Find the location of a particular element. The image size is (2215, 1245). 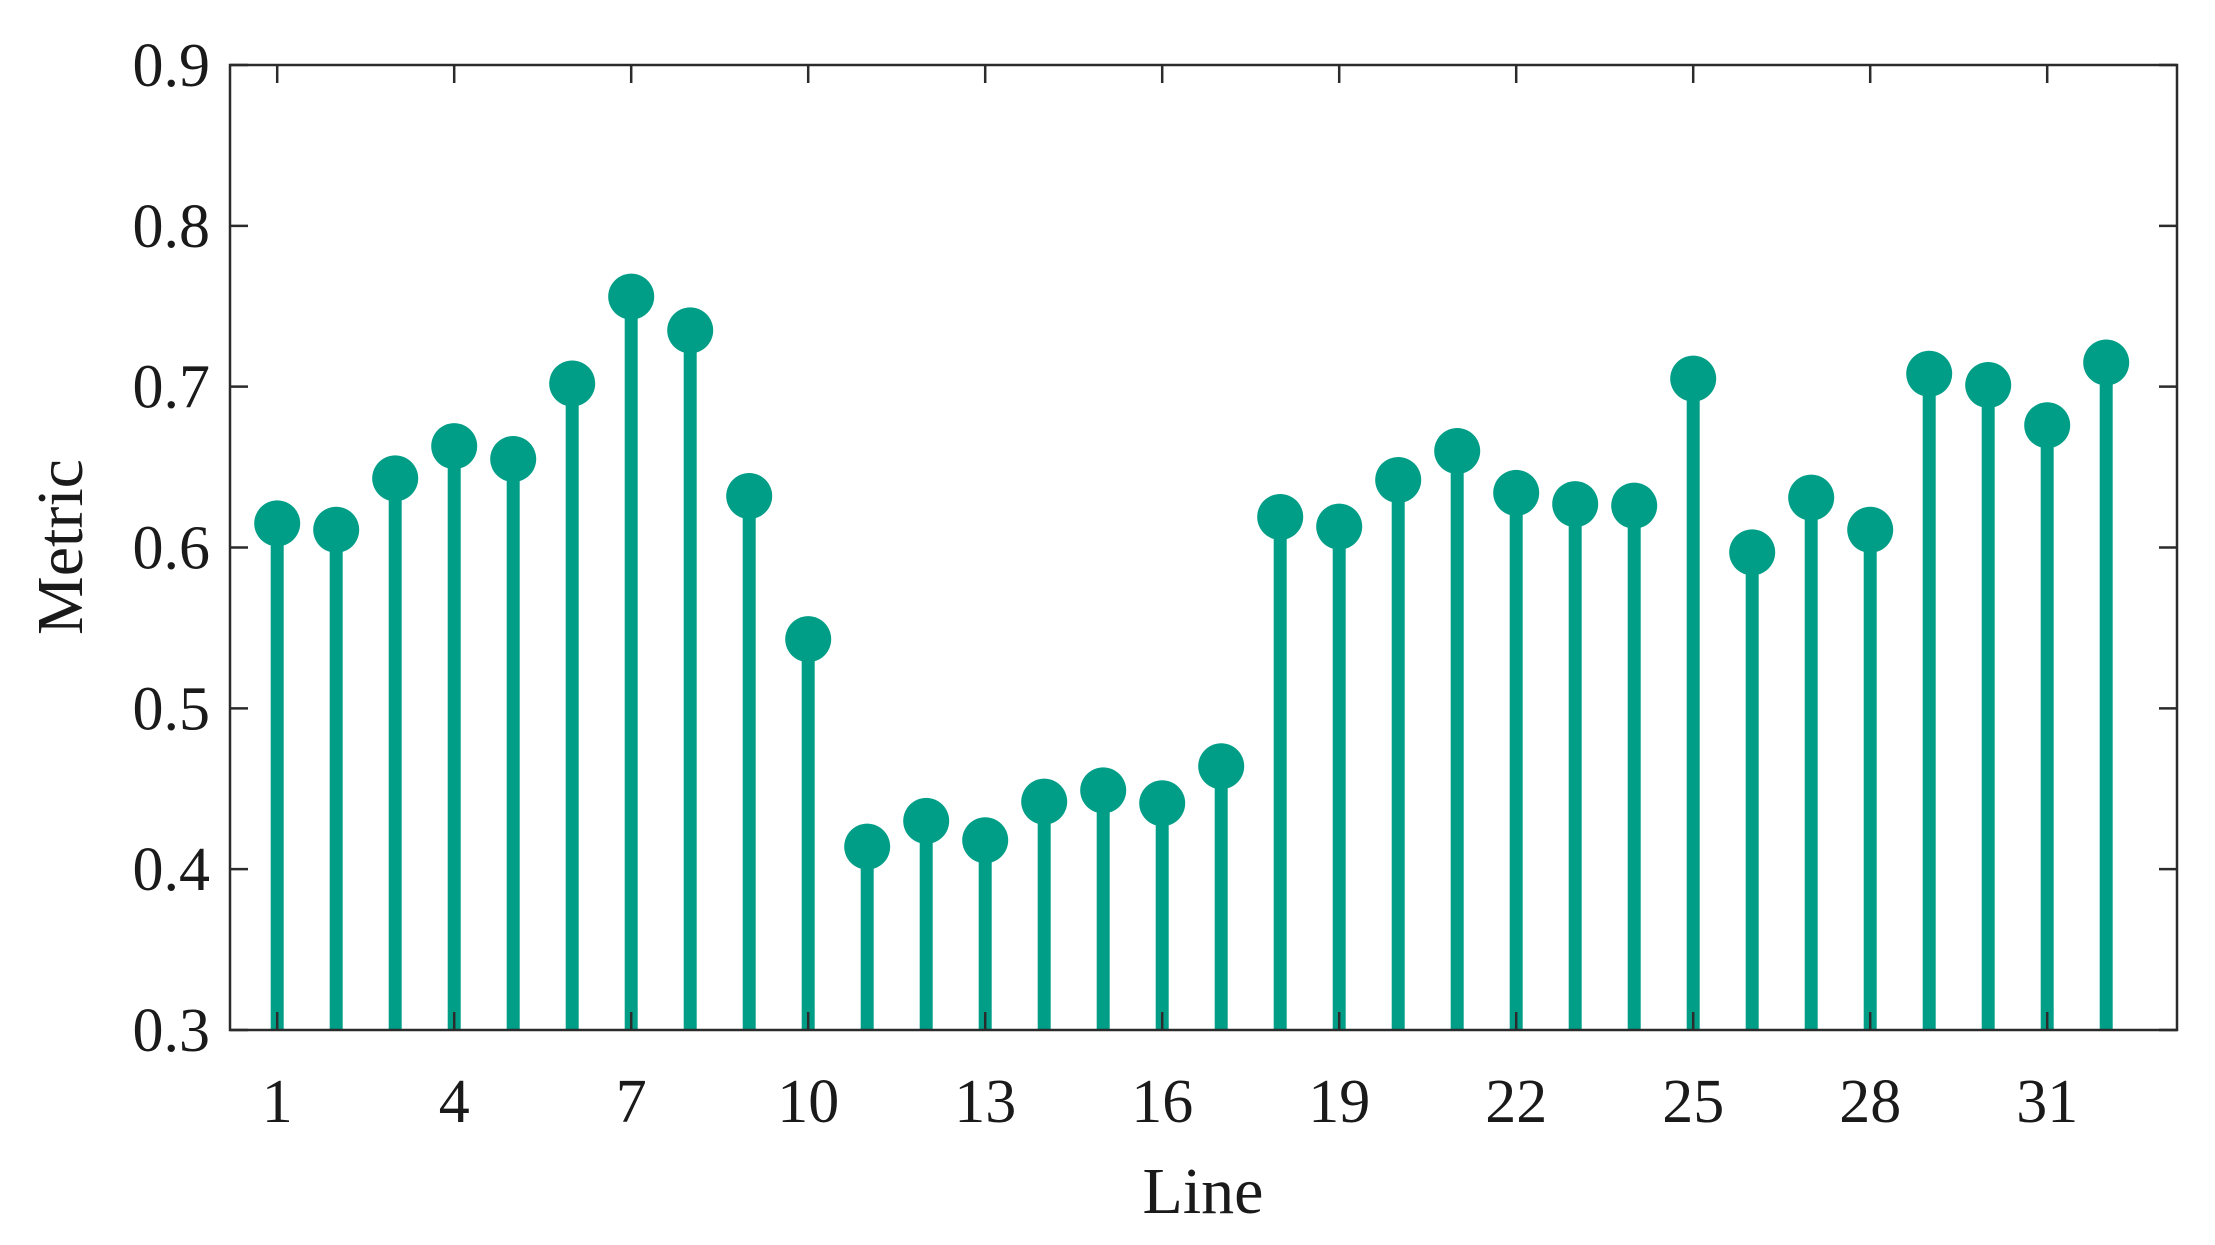

x-tick-label: 25 is located at coordinates (1693, 1102).